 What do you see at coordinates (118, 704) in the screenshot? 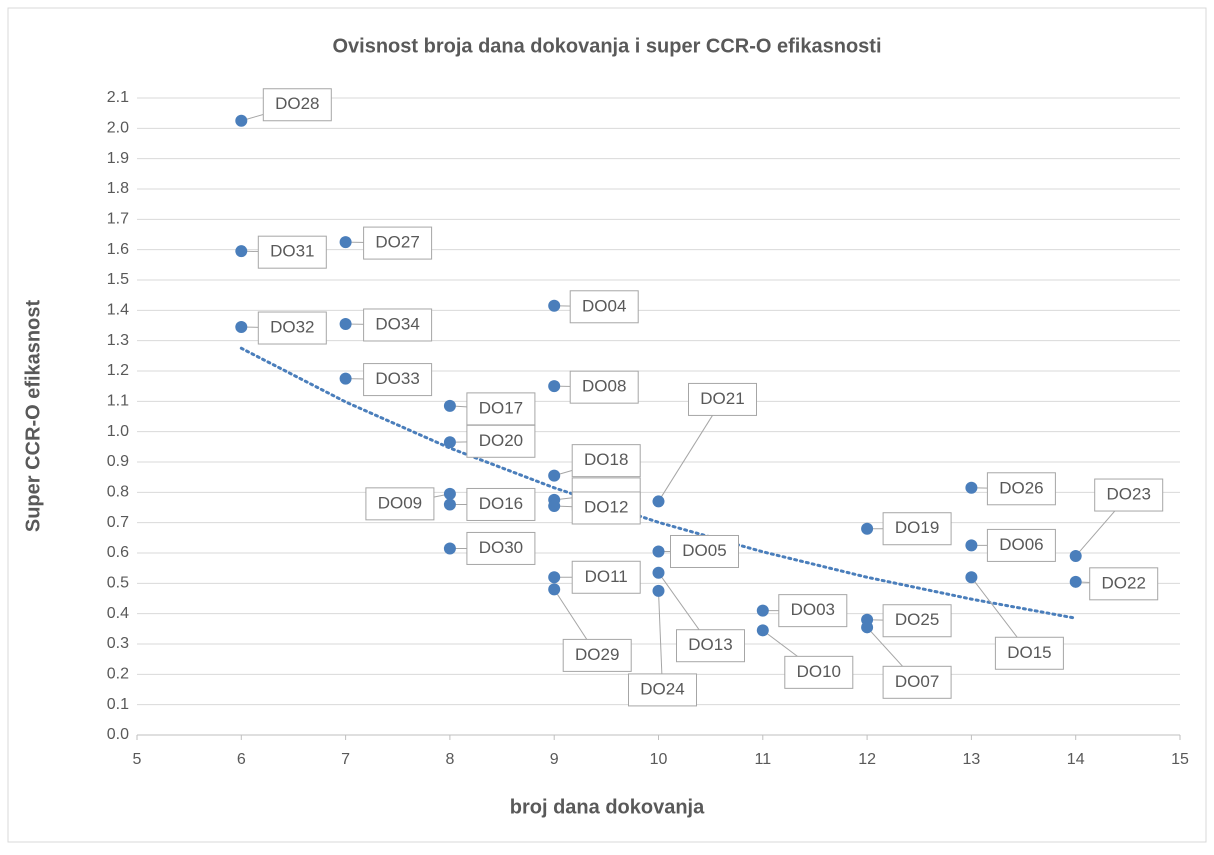
I see `y-tick-label: 0.1` at bounding box center [118, 704].